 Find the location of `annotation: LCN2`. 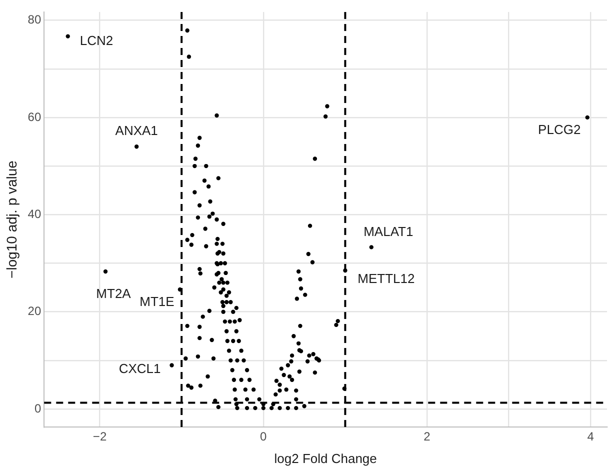

annotation: LCN2 is located at coordinates (97, 40).